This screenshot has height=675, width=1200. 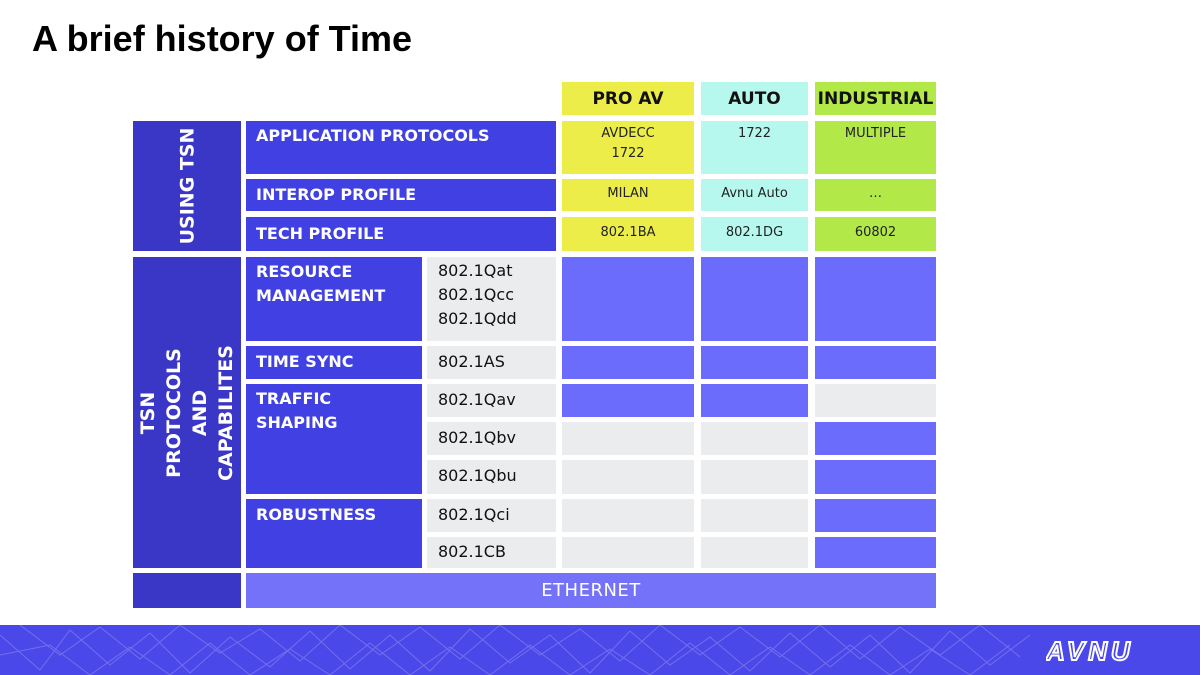 What do you see at coordinates (875, 400) in the screenshot?
I see `qav-industrial` at bounding box center [875, 400].